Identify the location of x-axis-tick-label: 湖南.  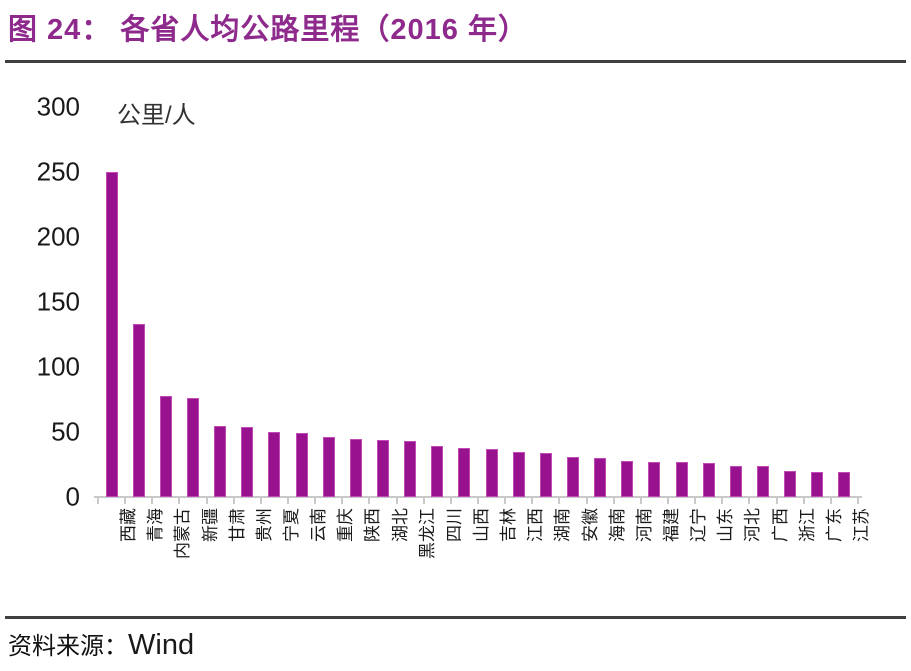
(563, 525).